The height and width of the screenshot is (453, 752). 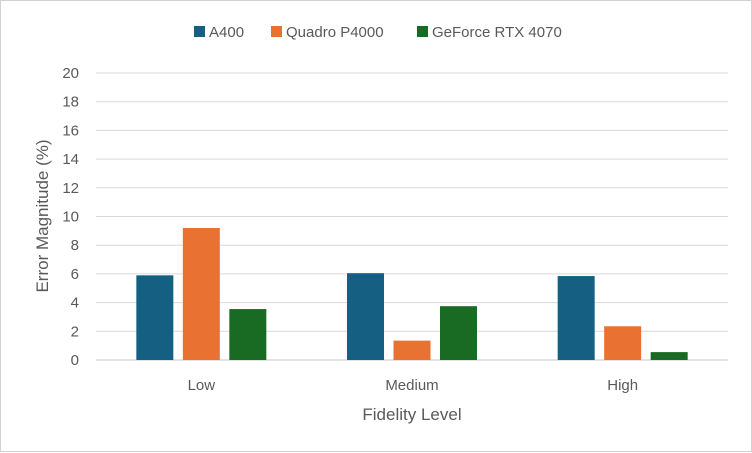 I want to click on y-tick-label: 12, so click(x=70, y=188).